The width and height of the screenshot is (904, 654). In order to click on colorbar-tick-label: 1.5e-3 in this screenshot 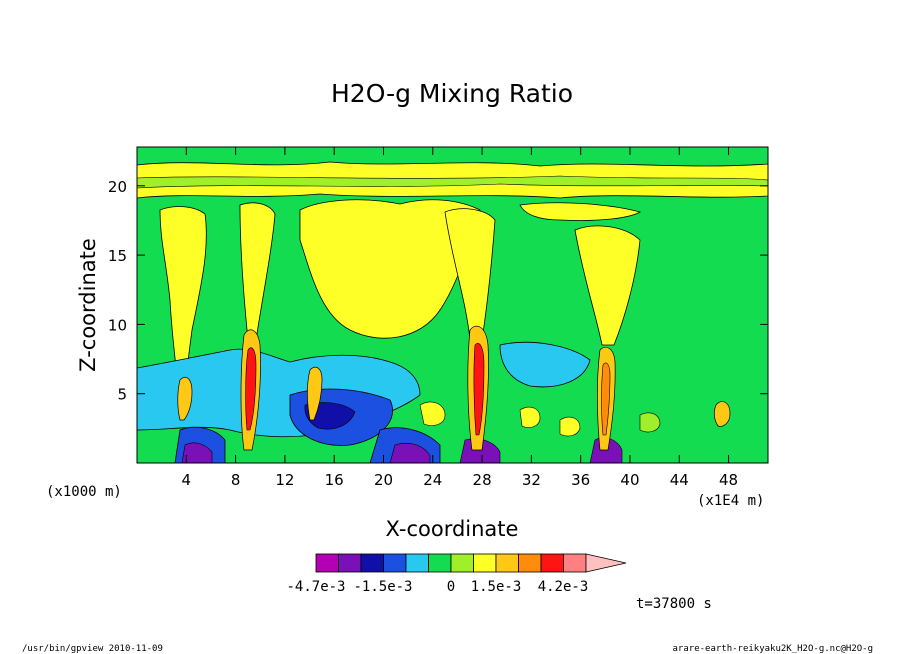, I will do `click(496, 587)`.